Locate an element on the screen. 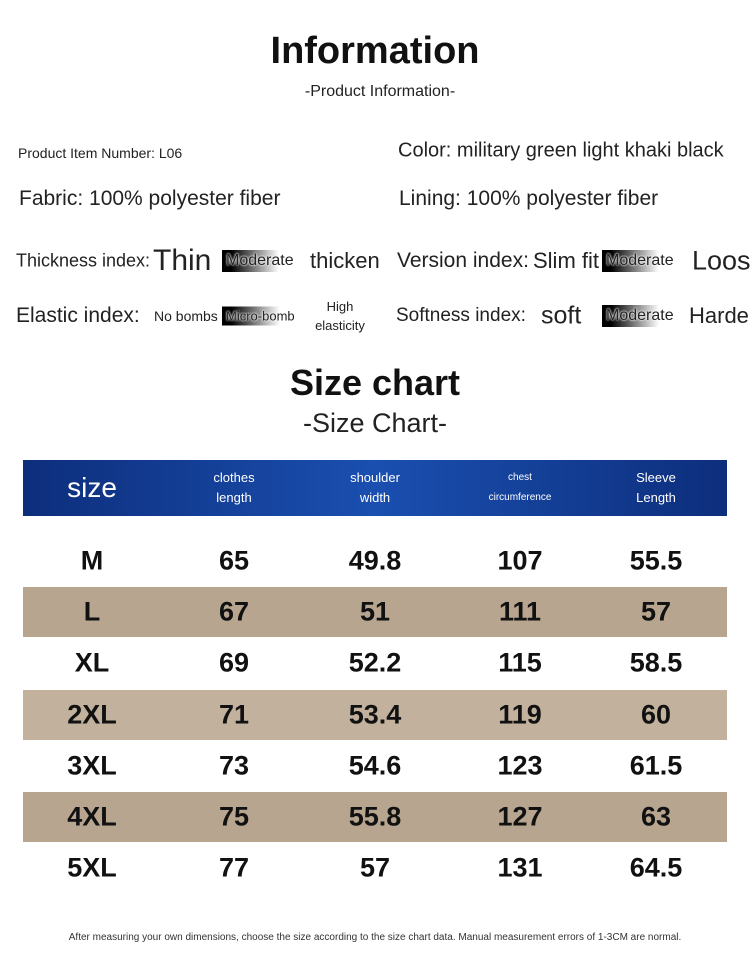 Image resolution: width=750 pixels, height=973 pixels. cell: 69 is located at coordinates (234, 662).